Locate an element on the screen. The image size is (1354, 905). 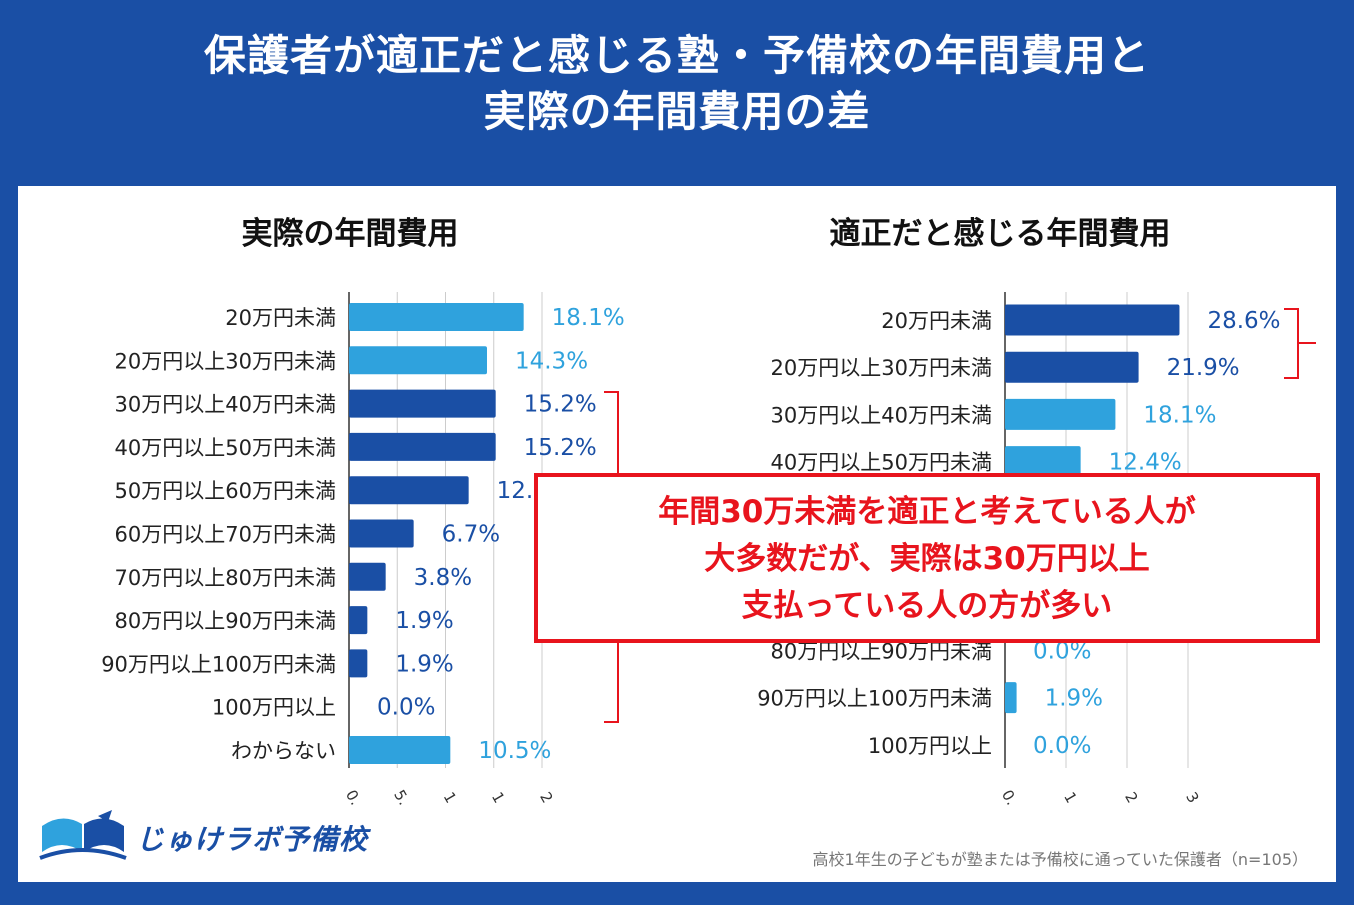
right-category-label: 100万円以上 is located at coordinates (930, 746).